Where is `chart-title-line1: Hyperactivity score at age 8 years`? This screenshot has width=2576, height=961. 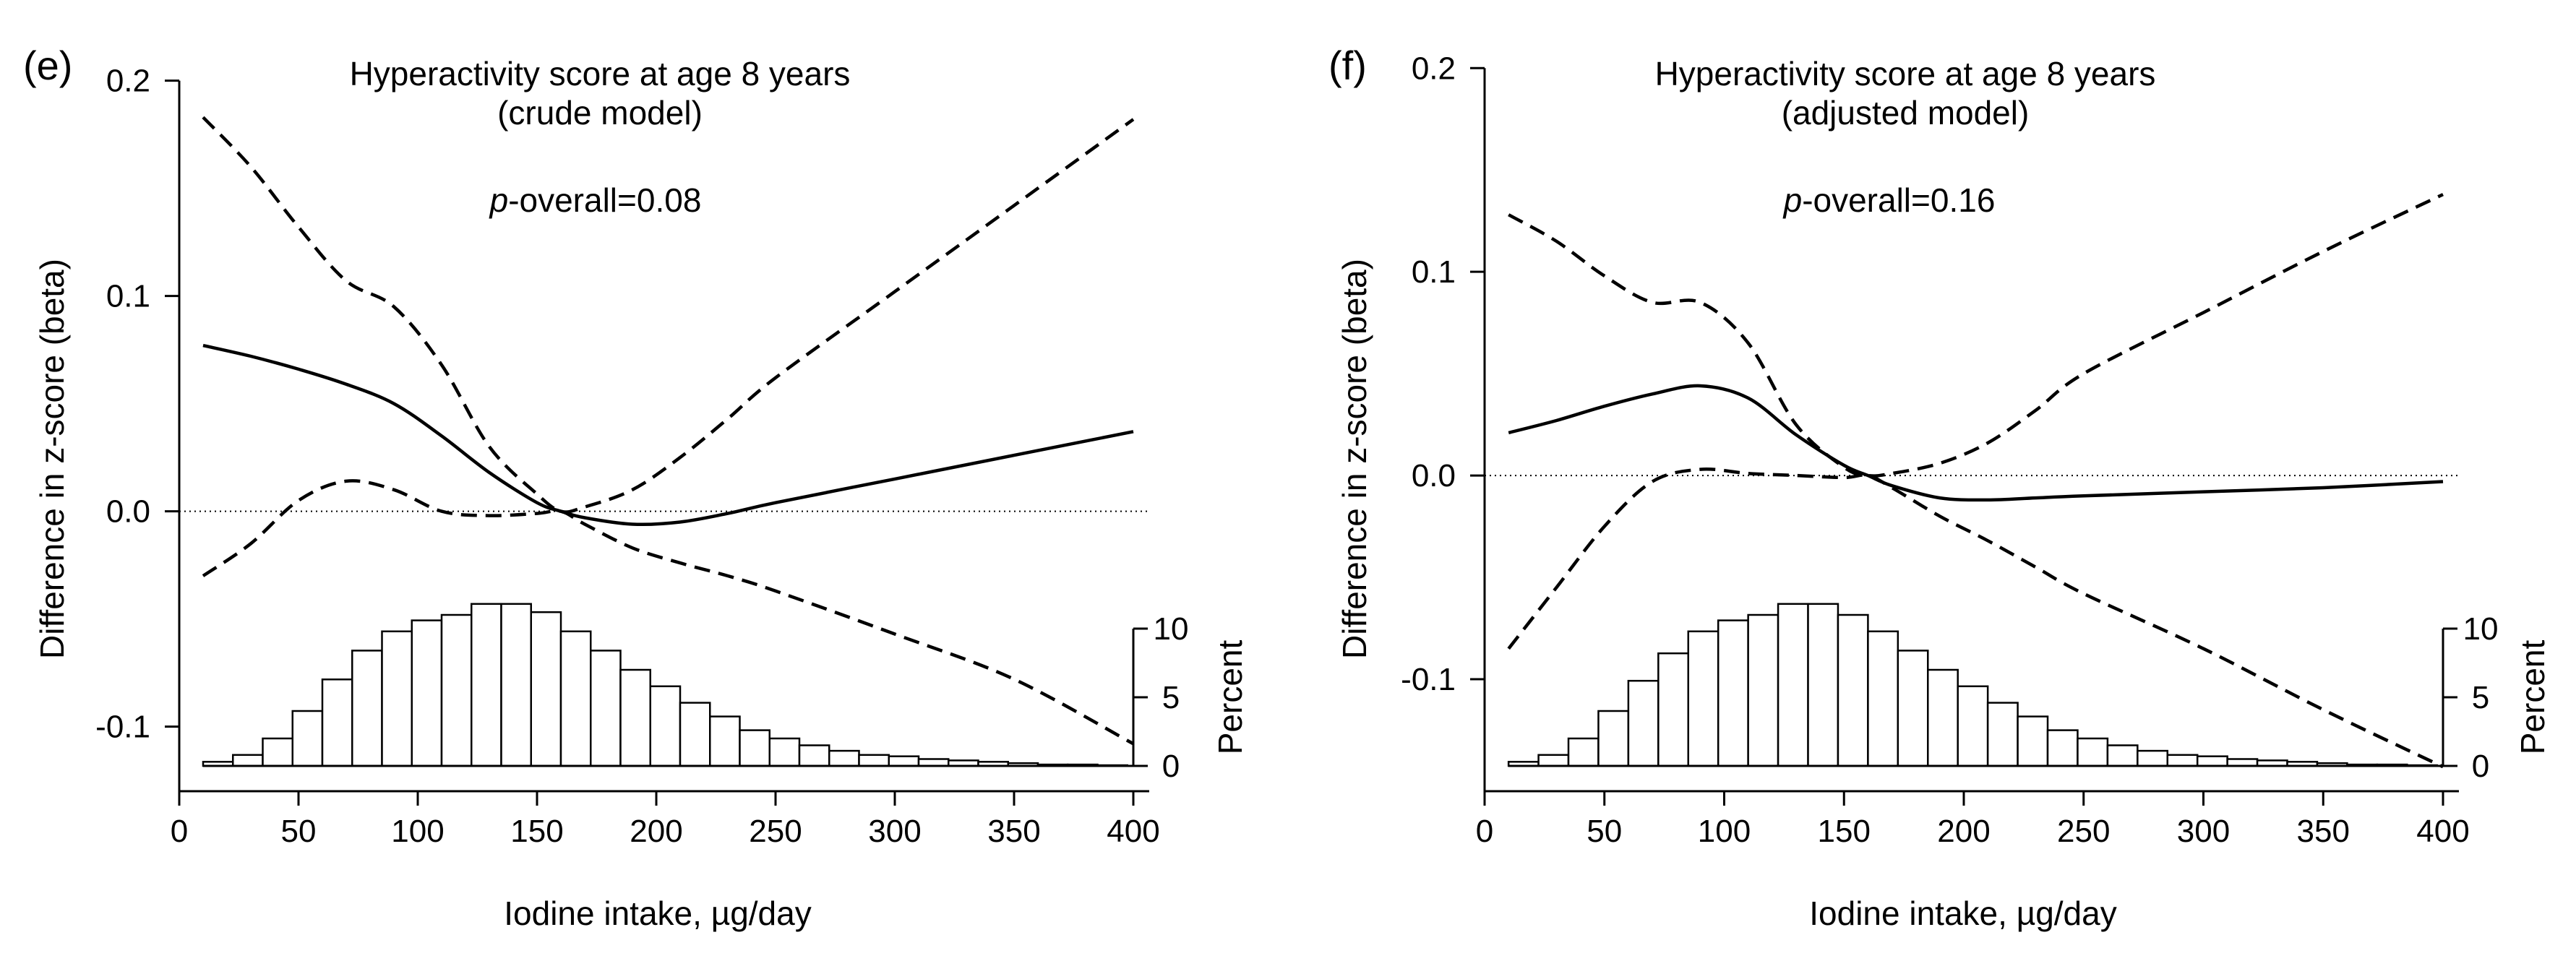
chart-title-line1: Hyperactivity score at age 8 years is located at coordinates (1905, 73).